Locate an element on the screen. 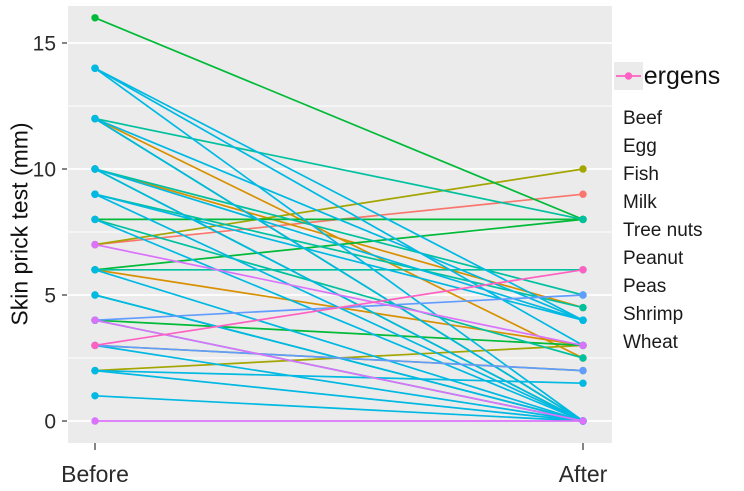 The image size is (744, 491). data-point-beef-after is located at coordinates (583, 194).